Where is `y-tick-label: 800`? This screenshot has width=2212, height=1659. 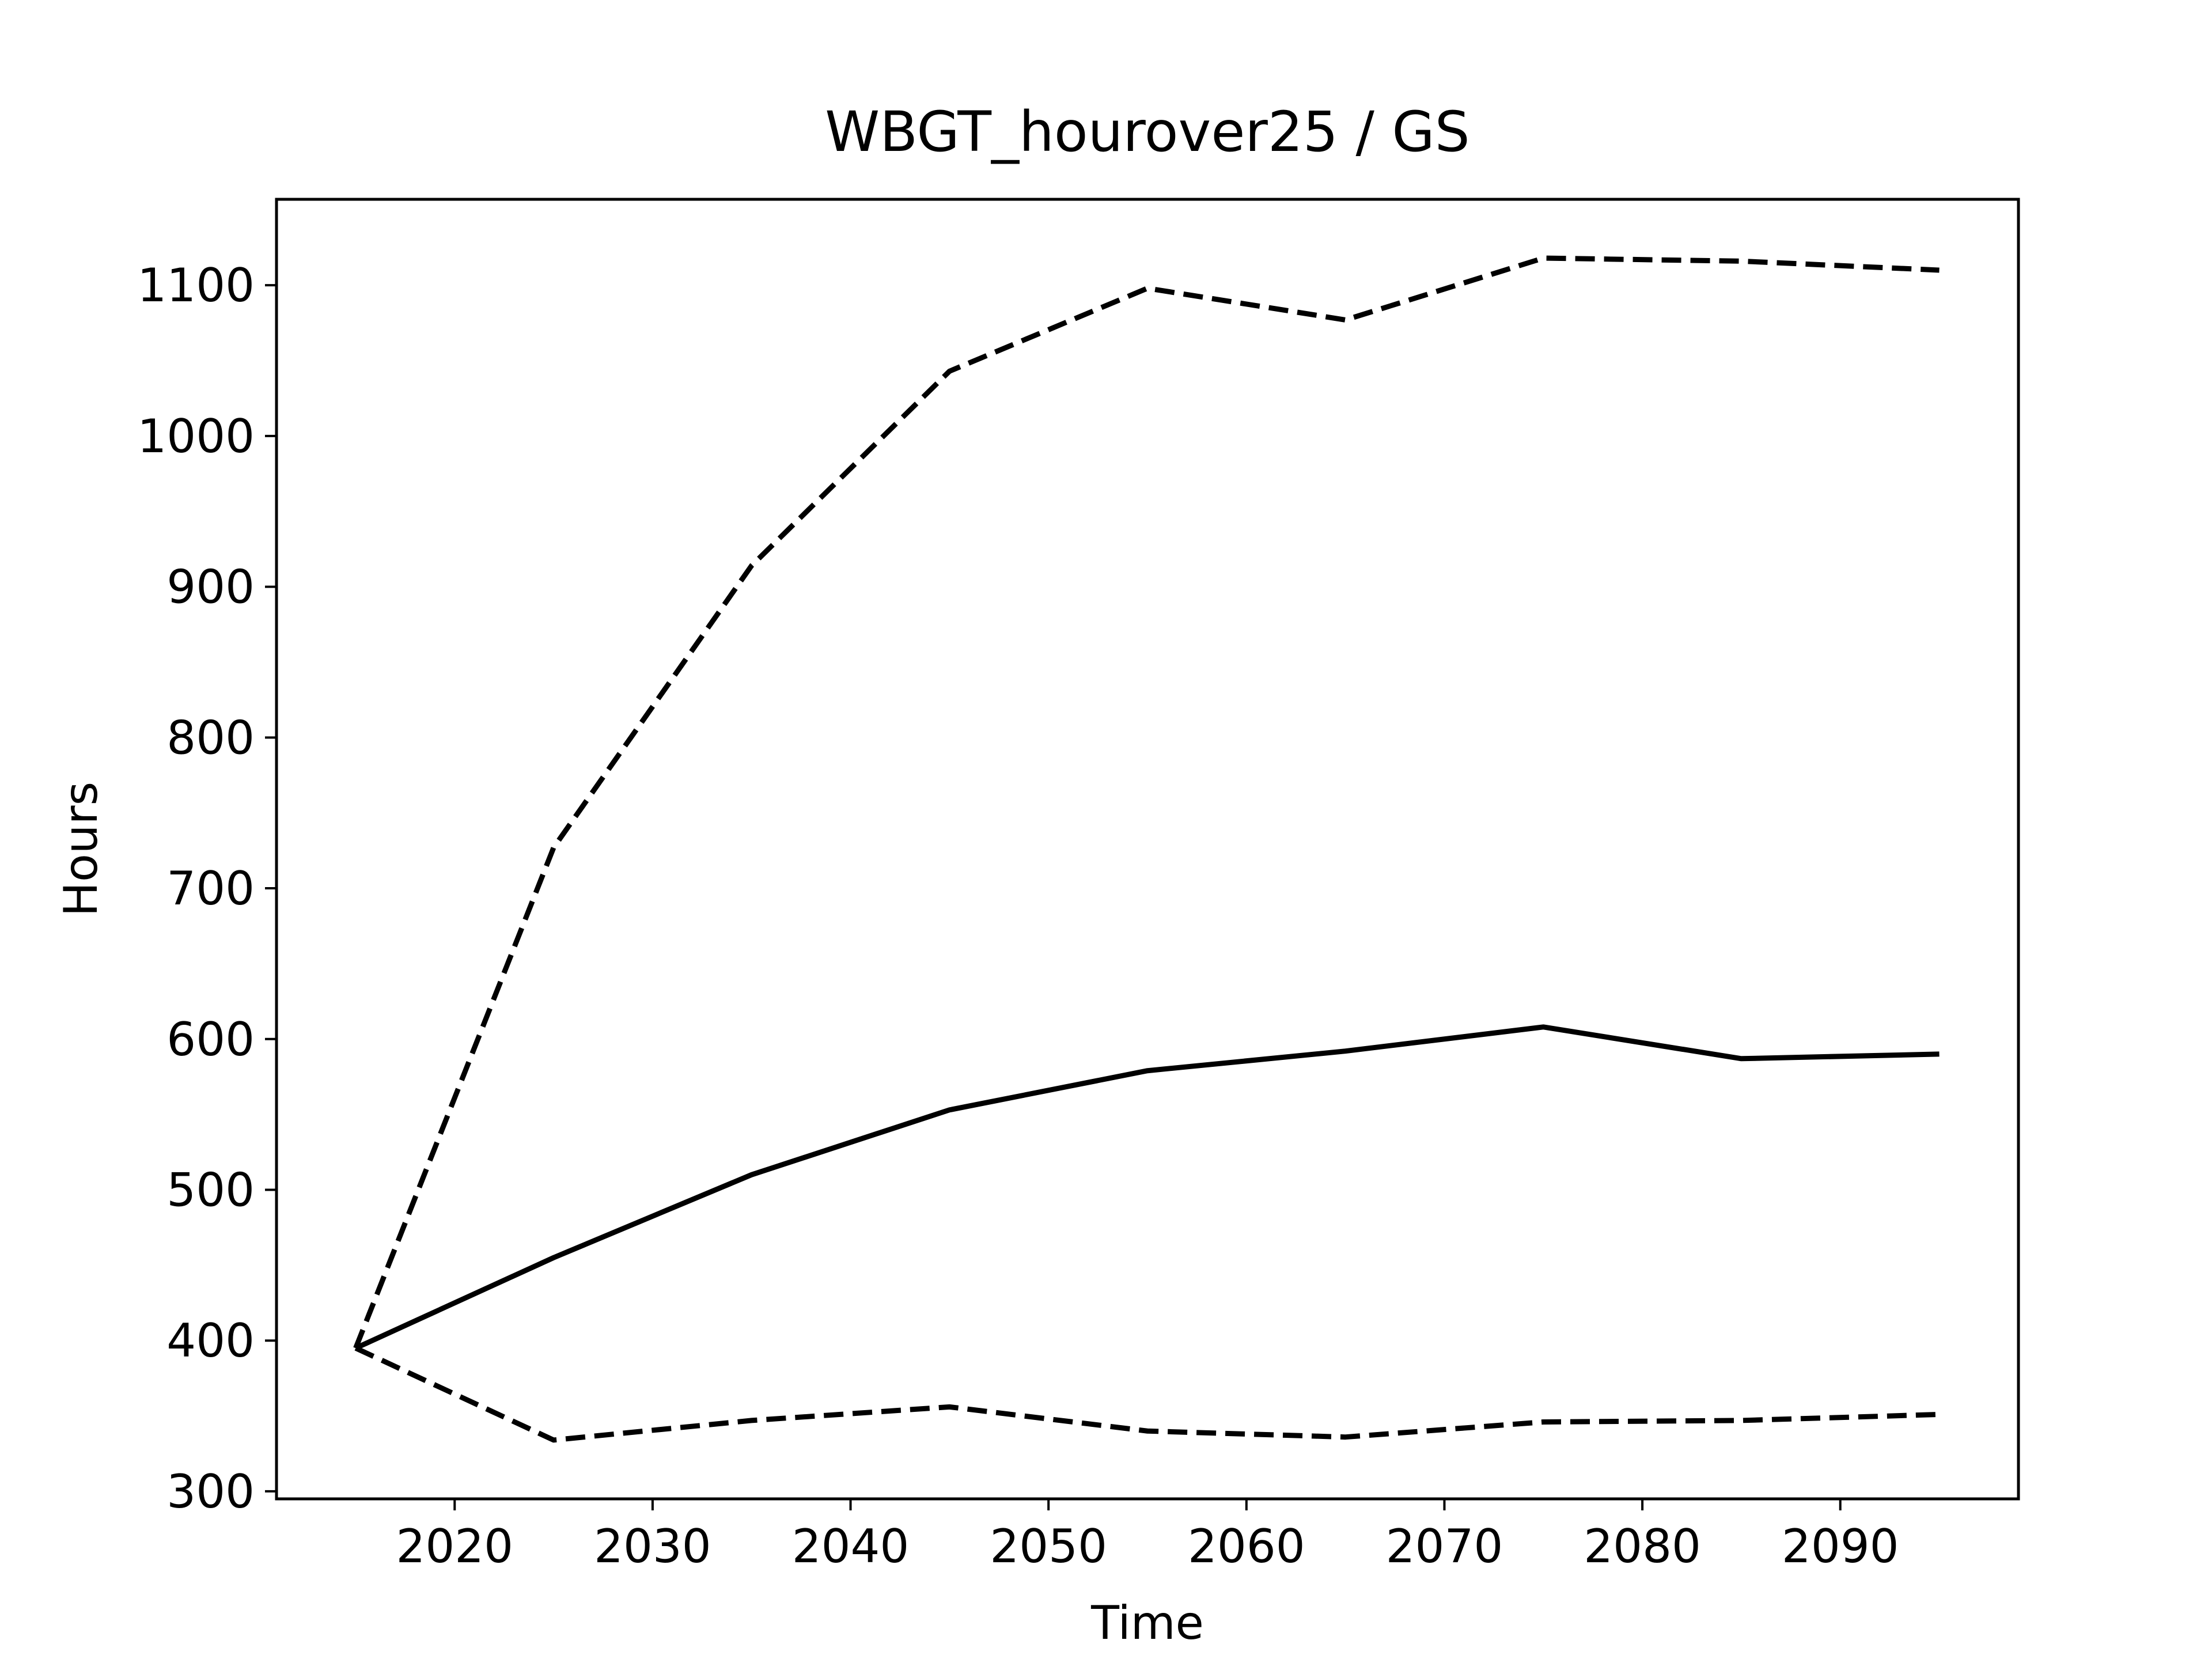 y-tick-label: 800 is located at coordinates (210, 737).